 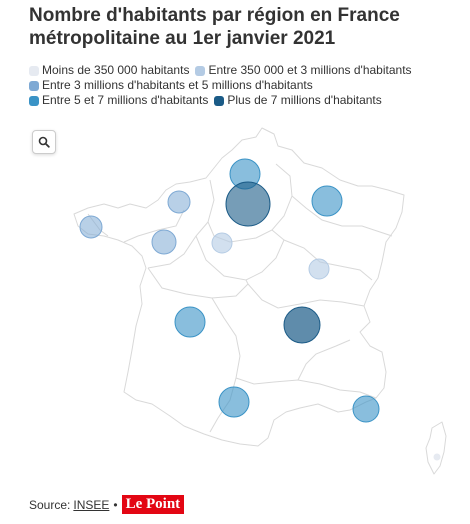 What do you see at coordinates (50, 504) in the screenshot?
I see `source-prefix: Source:` at bounding box center [50, 504].